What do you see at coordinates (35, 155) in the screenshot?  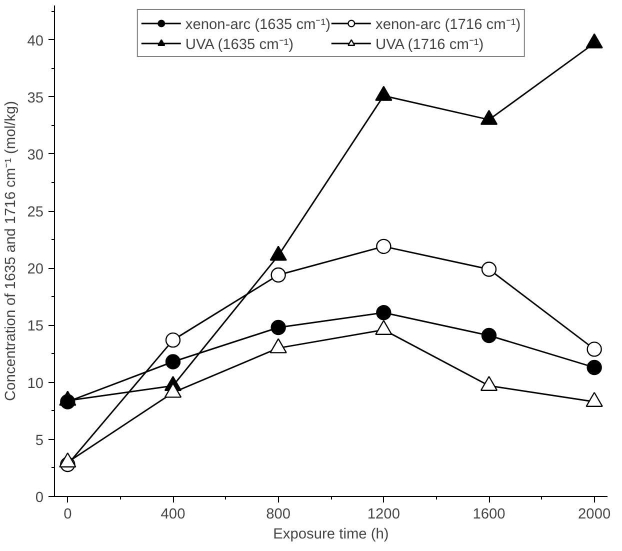 I see `y-tick-label: 30` at bounding box center [35, 155].